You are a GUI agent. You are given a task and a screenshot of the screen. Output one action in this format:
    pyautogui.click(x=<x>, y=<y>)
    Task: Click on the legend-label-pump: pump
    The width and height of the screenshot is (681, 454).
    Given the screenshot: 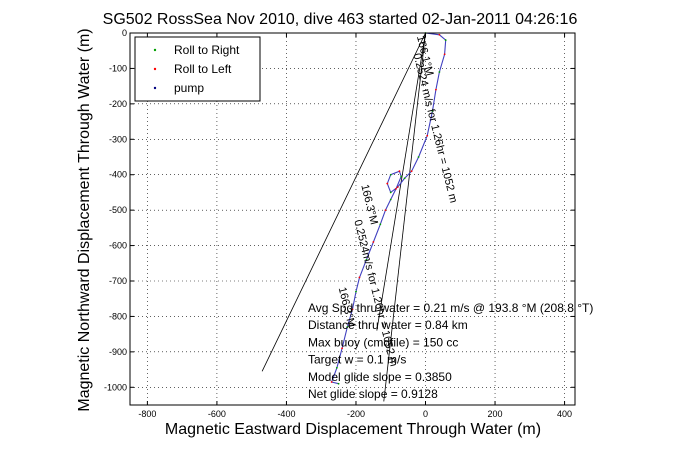 What is the action you would take?
    pyautogui.click(x=189, y=88)
    